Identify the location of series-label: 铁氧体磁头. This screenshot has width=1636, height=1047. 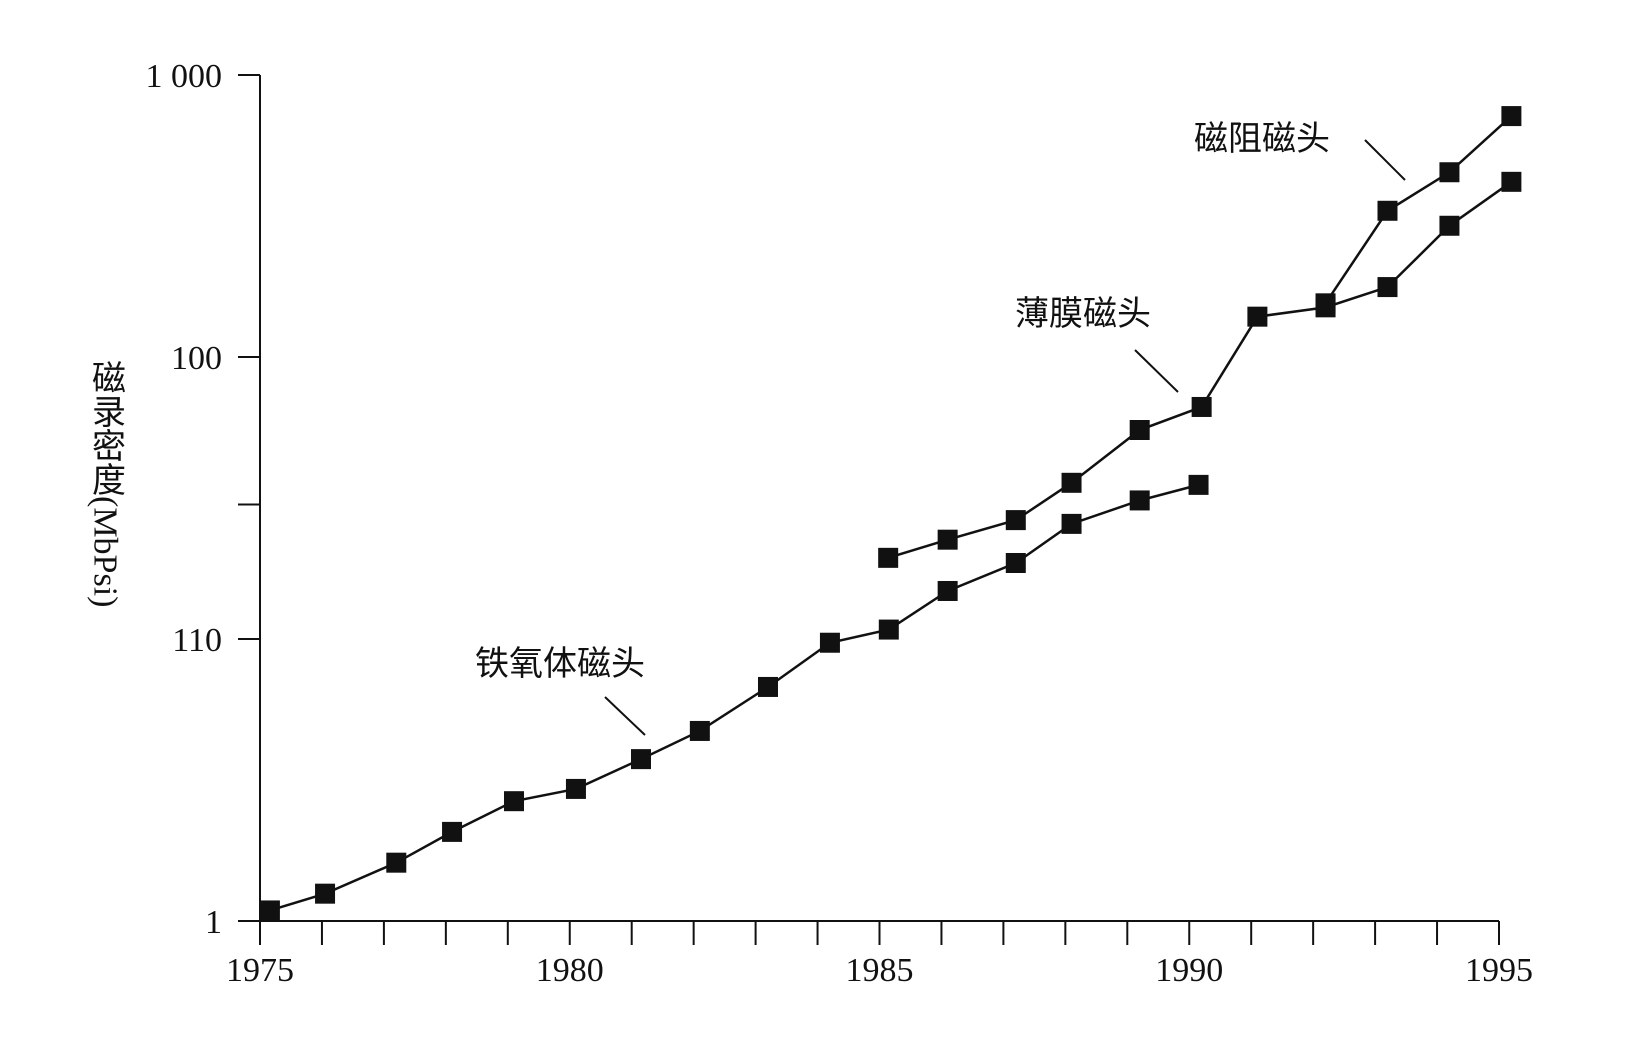
(560, 664).